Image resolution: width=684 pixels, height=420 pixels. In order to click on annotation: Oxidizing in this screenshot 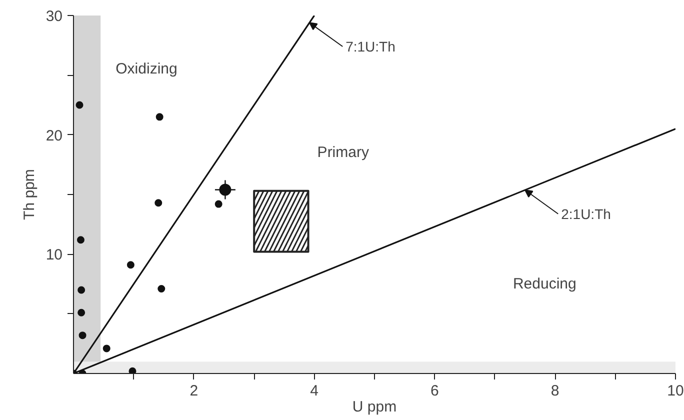, I will do `click(147, 69)`.